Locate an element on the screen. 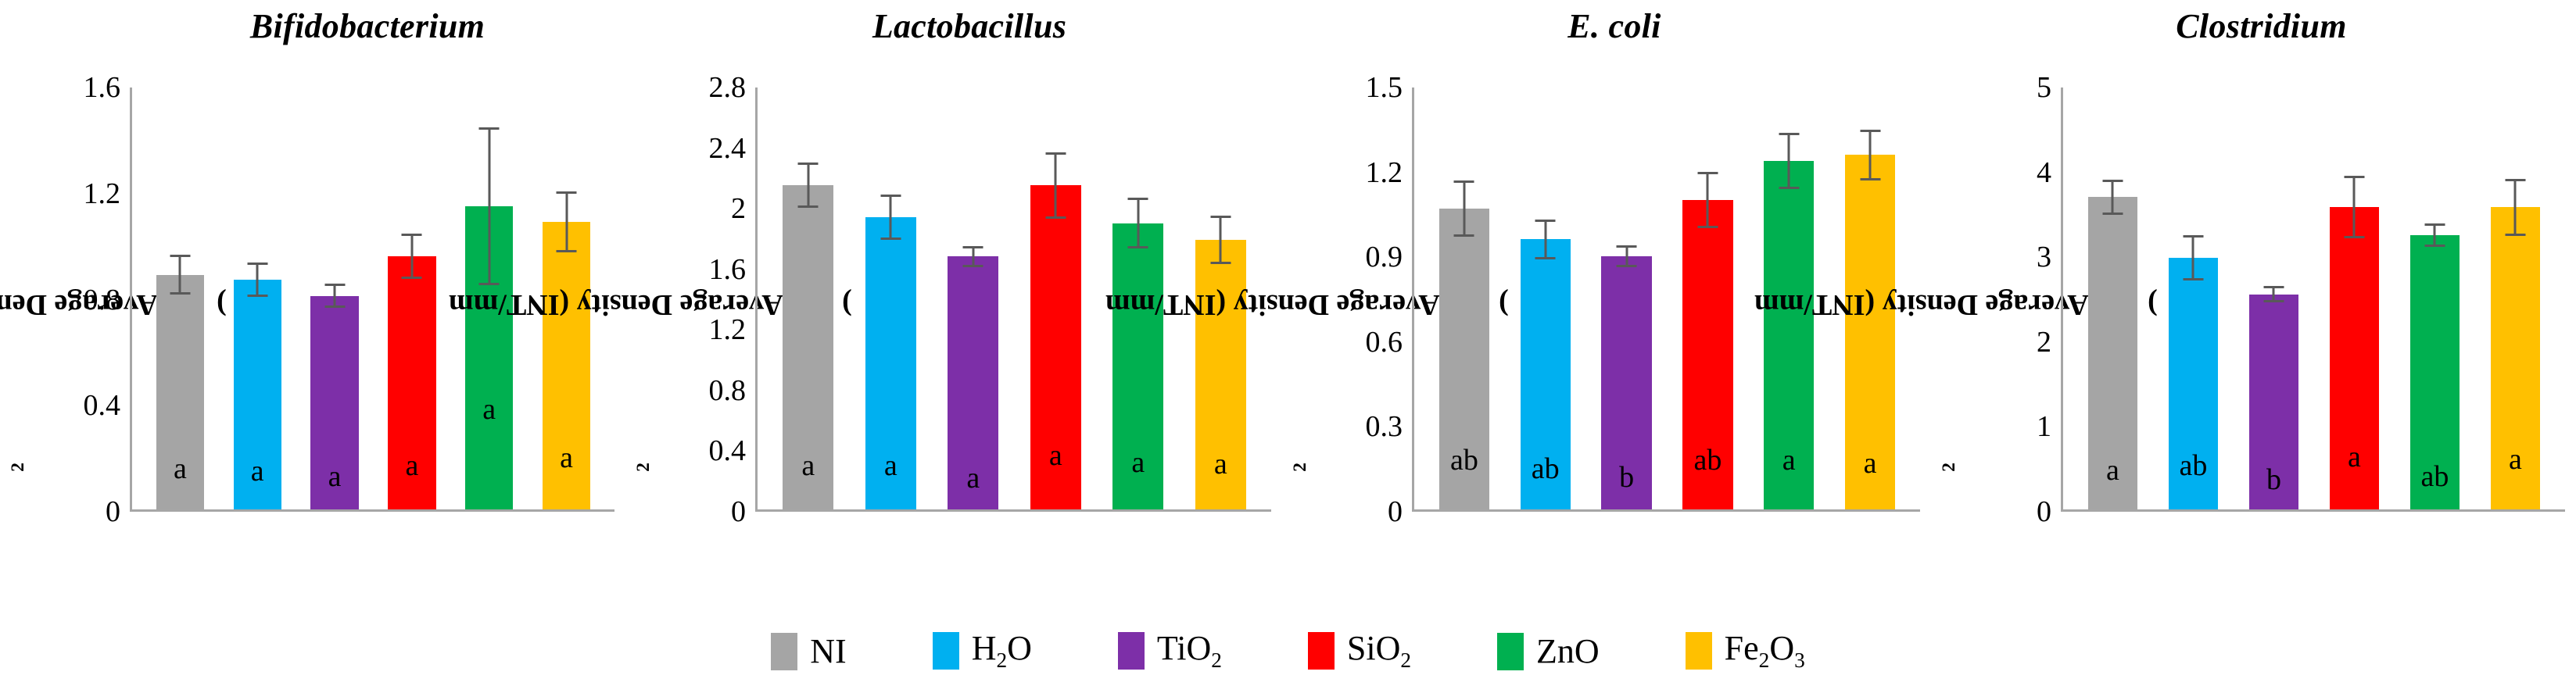  y-axis-tick-label: 1.2 is located at coordinates (1384, 172).